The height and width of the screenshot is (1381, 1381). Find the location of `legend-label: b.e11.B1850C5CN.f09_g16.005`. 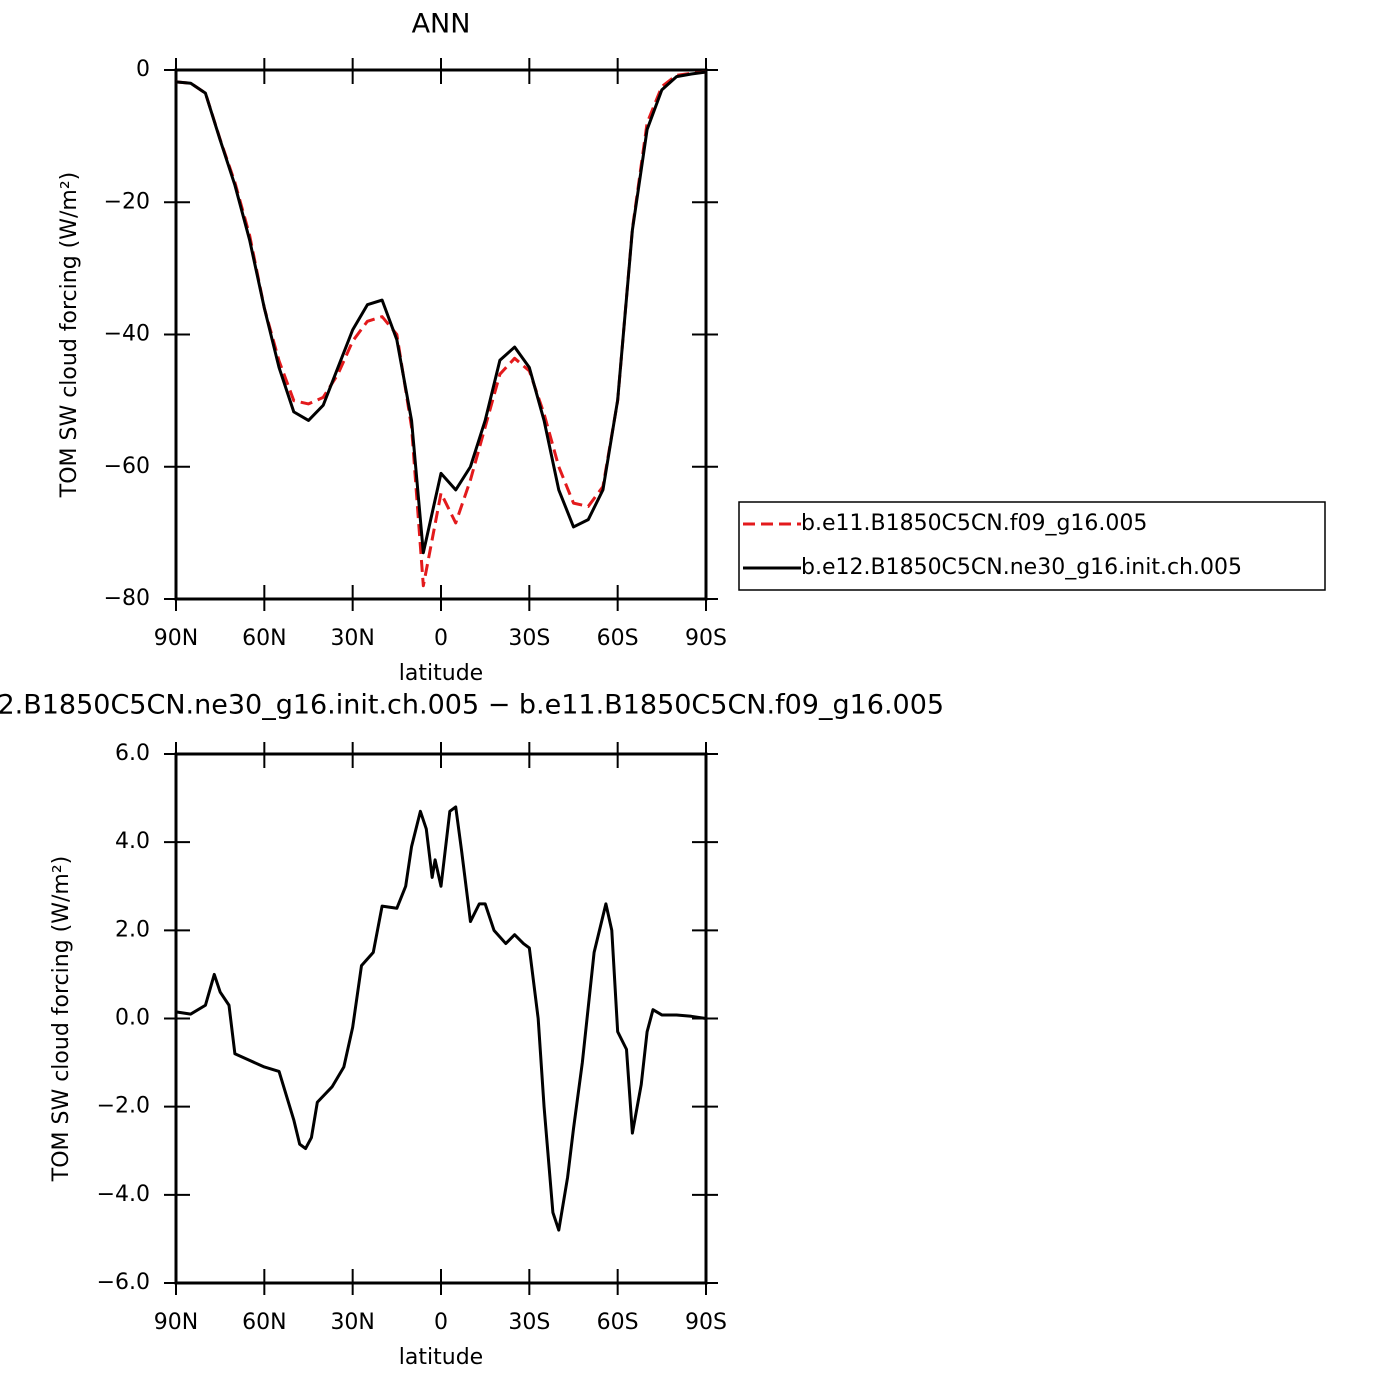

legend-label: b.e11.B1850C5CN.f09_g16.005 is located at coordinates (974, 523).